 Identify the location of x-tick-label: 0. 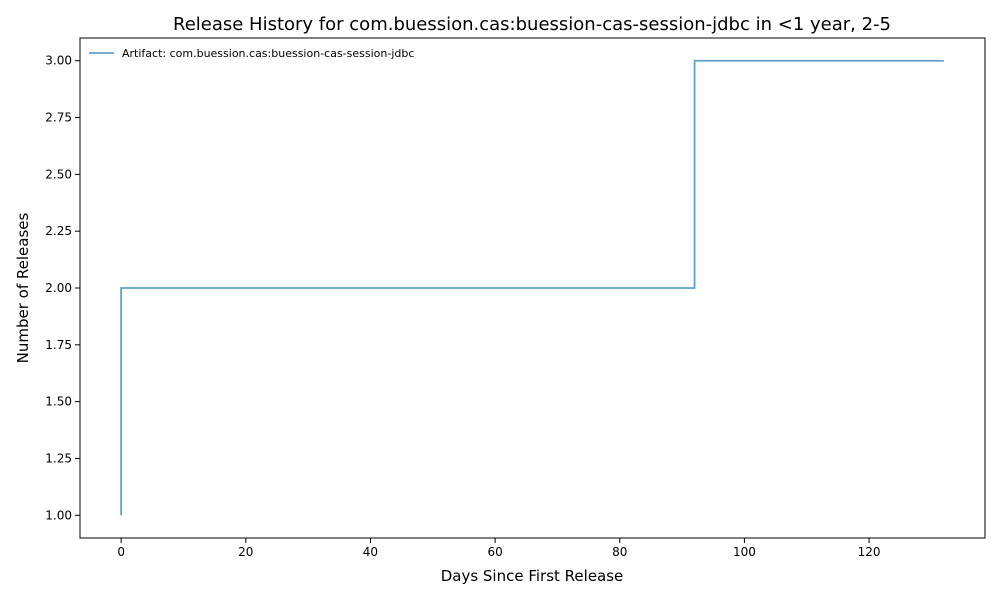
(121, 552).